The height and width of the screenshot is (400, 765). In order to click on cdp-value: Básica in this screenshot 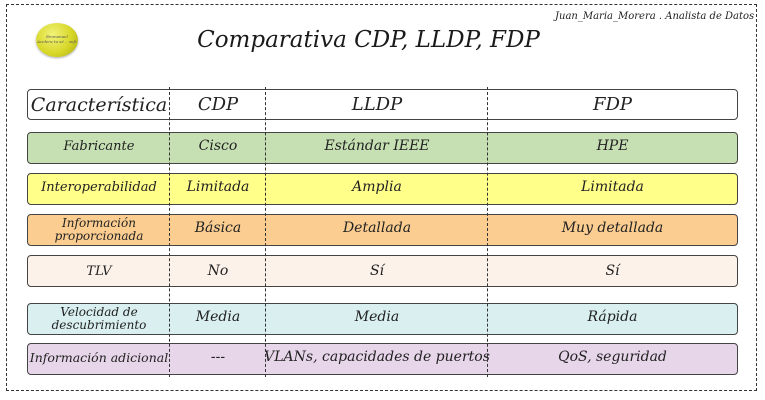, I will do `click(218, 228)`.